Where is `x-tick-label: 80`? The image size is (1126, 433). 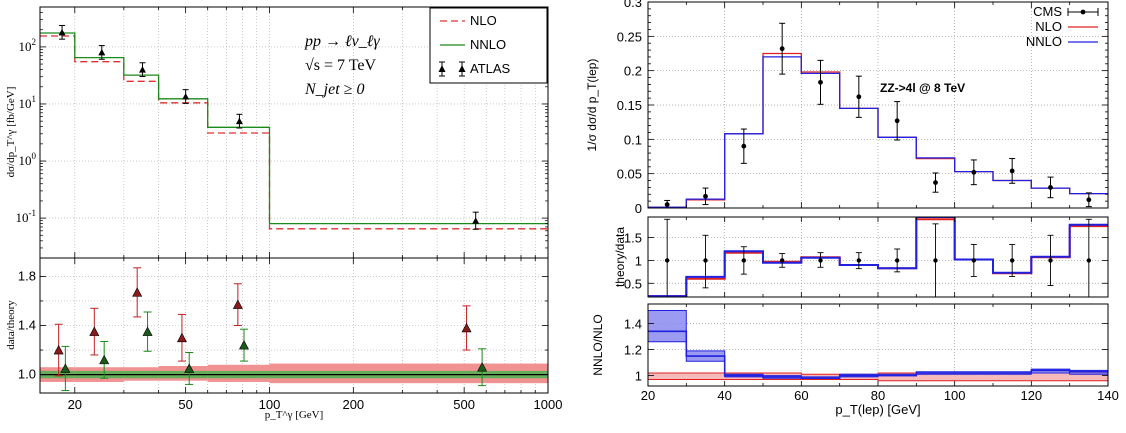
x-tick-label: 80 is located at coordinates (878, 395).